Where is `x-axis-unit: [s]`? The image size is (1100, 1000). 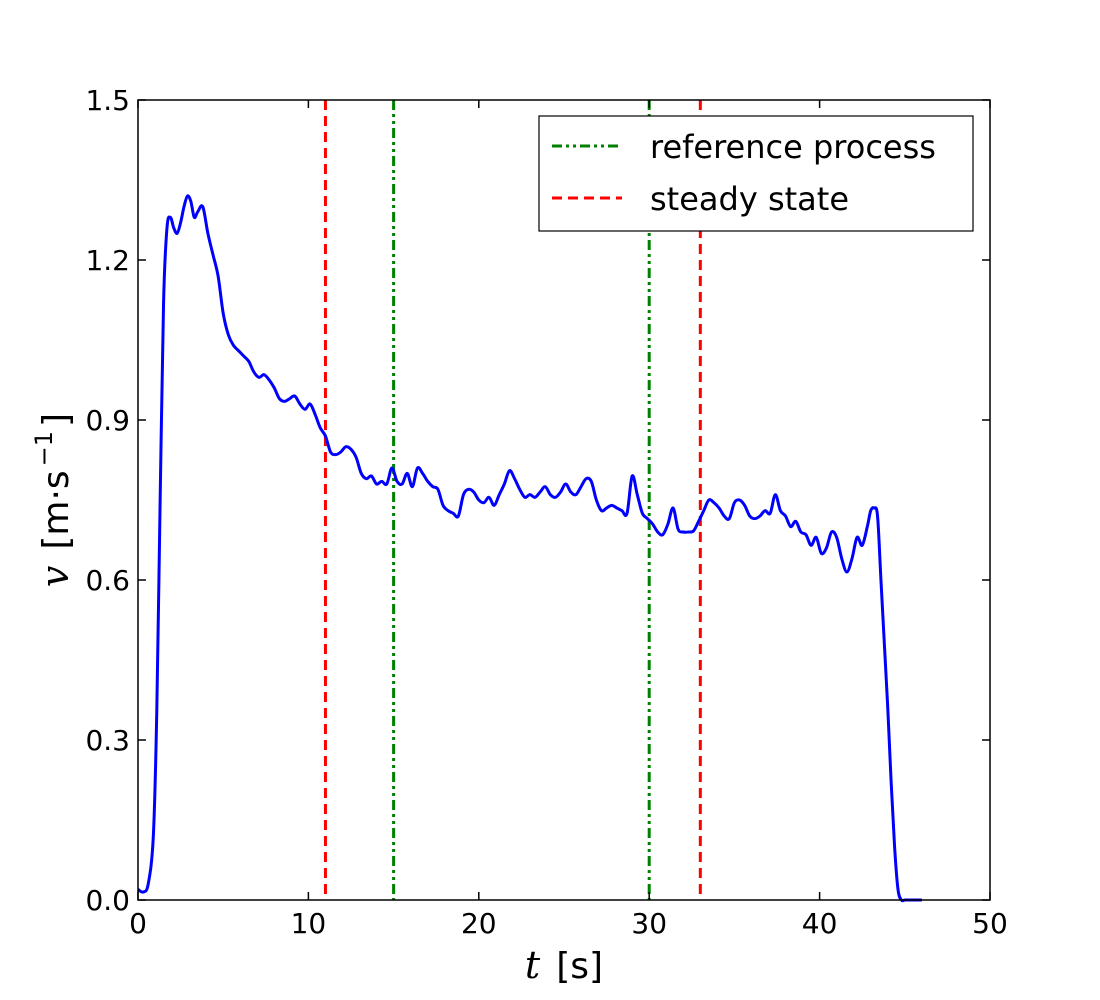 x-axis-unit: [s] is located at coordinates (579, 966).